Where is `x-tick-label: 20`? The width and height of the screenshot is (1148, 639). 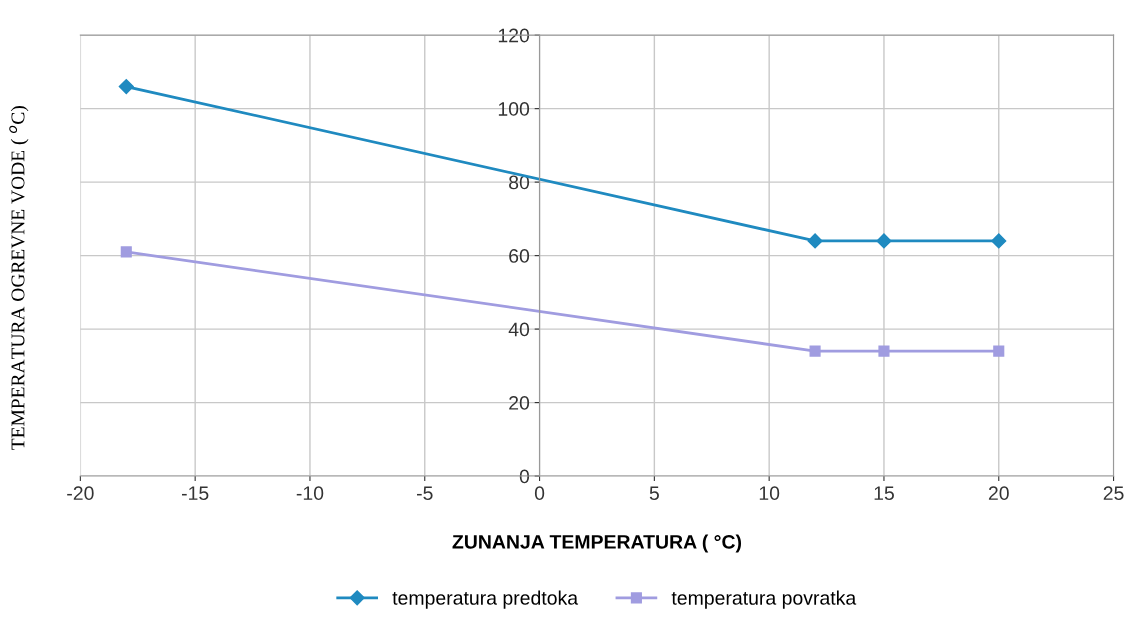
x-tick-label: 20 is located at coordinates (998, 493).